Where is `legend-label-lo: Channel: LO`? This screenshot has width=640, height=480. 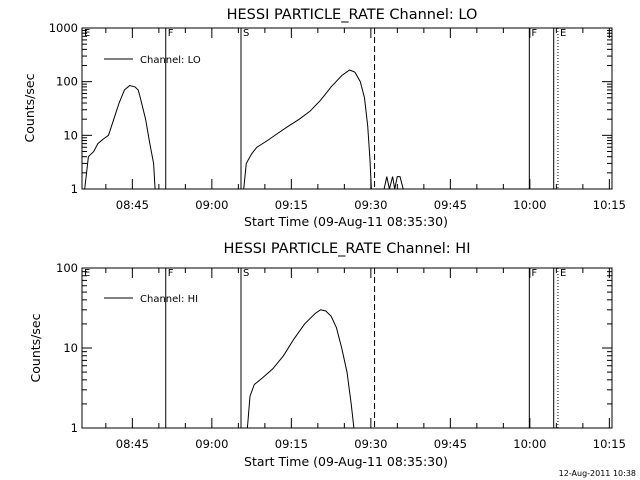 legend-label-lo: Channel: LO is located at coordinates (170, 60).